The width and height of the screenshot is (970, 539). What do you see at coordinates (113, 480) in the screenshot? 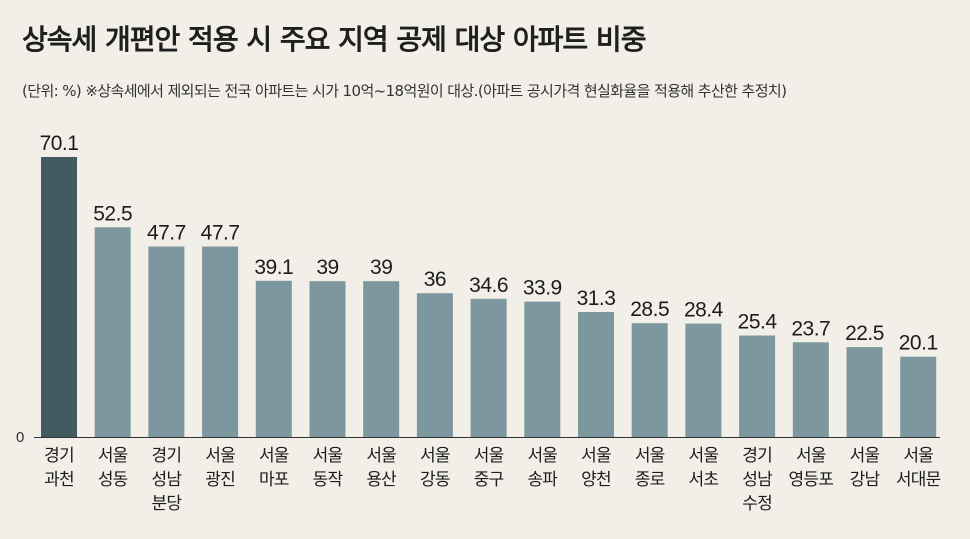
I see `category-label: 성동` at bounding box center [113, 480].